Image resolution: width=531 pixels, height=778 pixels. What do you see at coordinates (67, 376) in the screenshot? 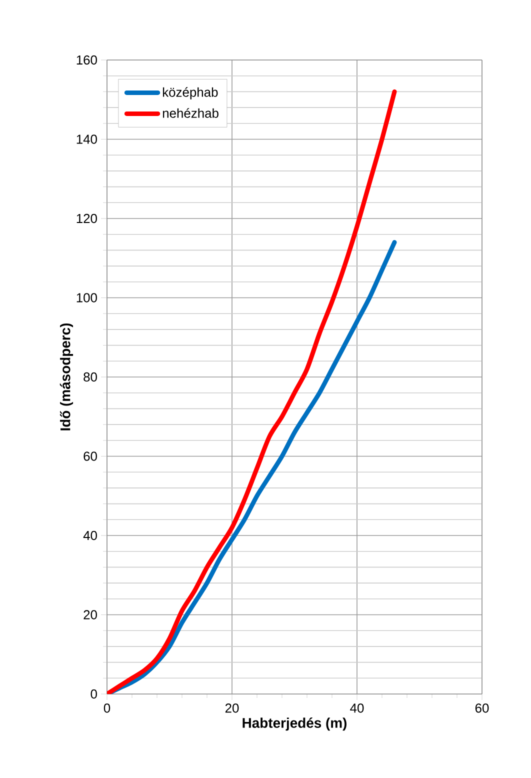
I see `y-axis-title: Idő (másodperc)` at bounding box center [67, 376].